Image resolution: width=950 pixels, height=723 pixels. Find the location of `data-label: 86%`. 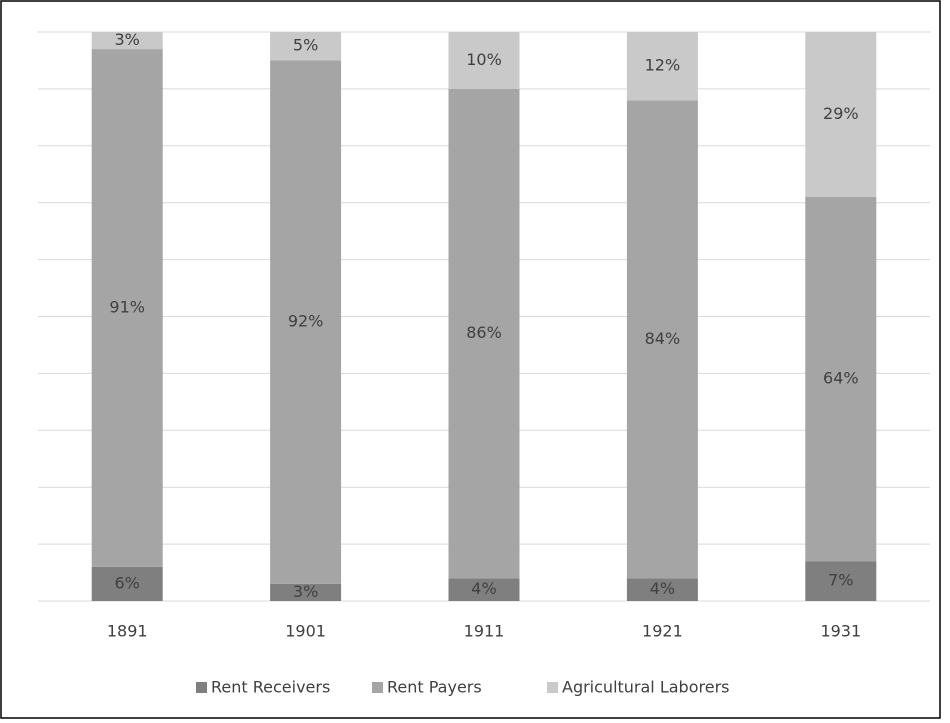

data-label: 86% is located at coordinates (484, 332).